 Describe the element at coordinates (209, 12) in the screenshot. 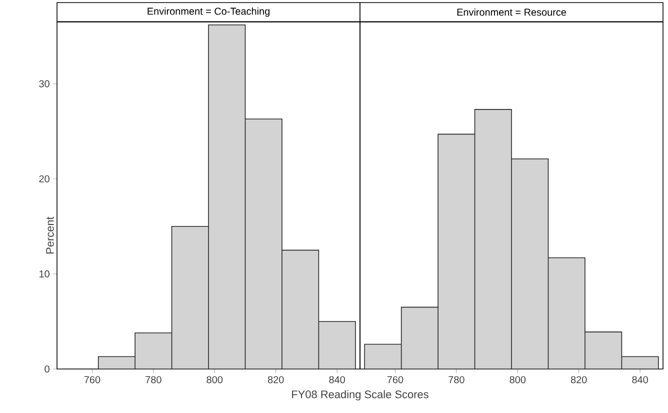

I see `chart-title: Environment = Co-Teaching` at that location.